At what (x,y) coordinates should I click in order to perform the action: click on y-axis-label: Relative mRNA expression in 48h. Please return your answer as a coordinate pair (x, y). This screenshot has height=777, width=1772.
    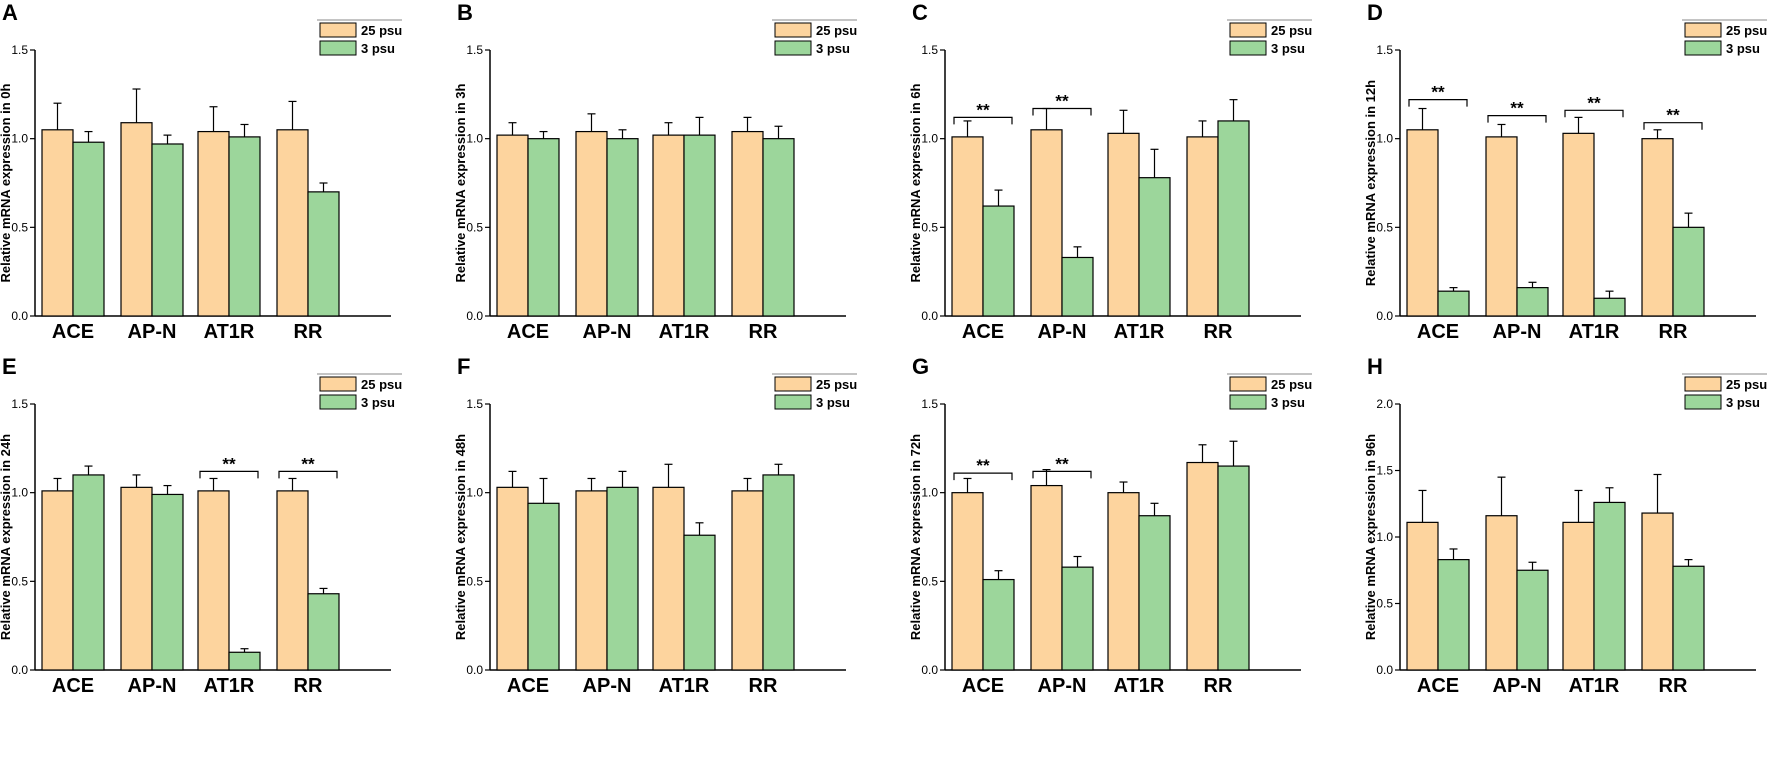
    Looking at the image, I should click on (460, 537).